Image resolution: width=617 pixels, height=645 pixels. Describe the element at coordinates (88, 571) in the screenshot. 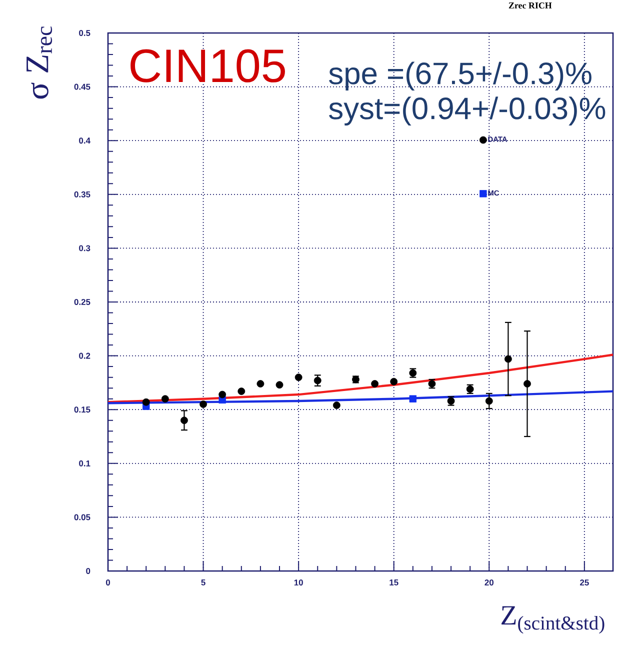

I see `y-tick-label: 0` at that location.